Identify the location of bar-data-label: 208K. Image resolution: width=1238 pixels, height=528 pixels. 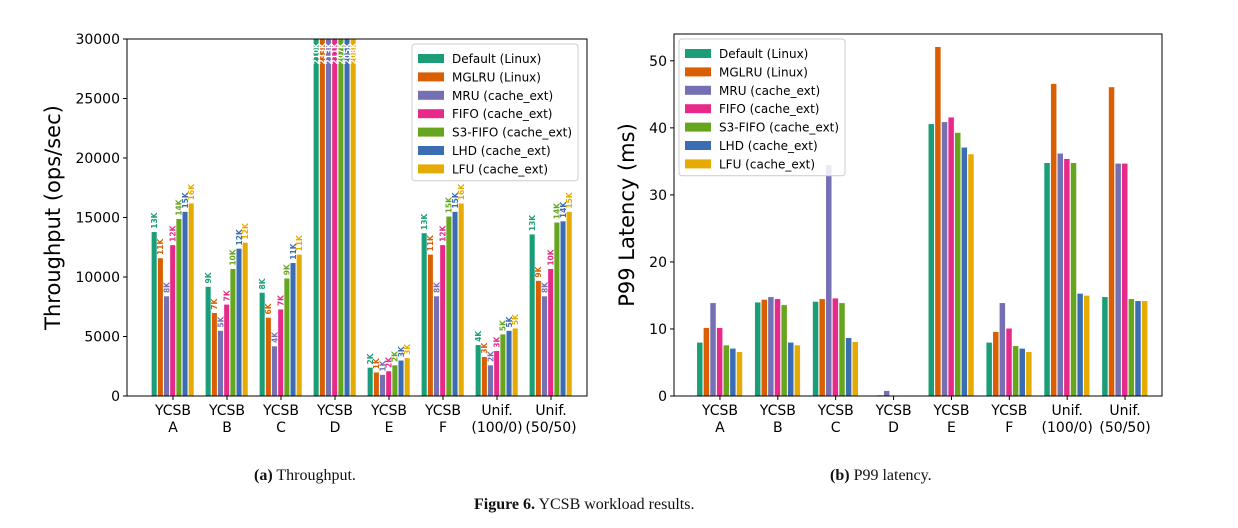
(353, 53).